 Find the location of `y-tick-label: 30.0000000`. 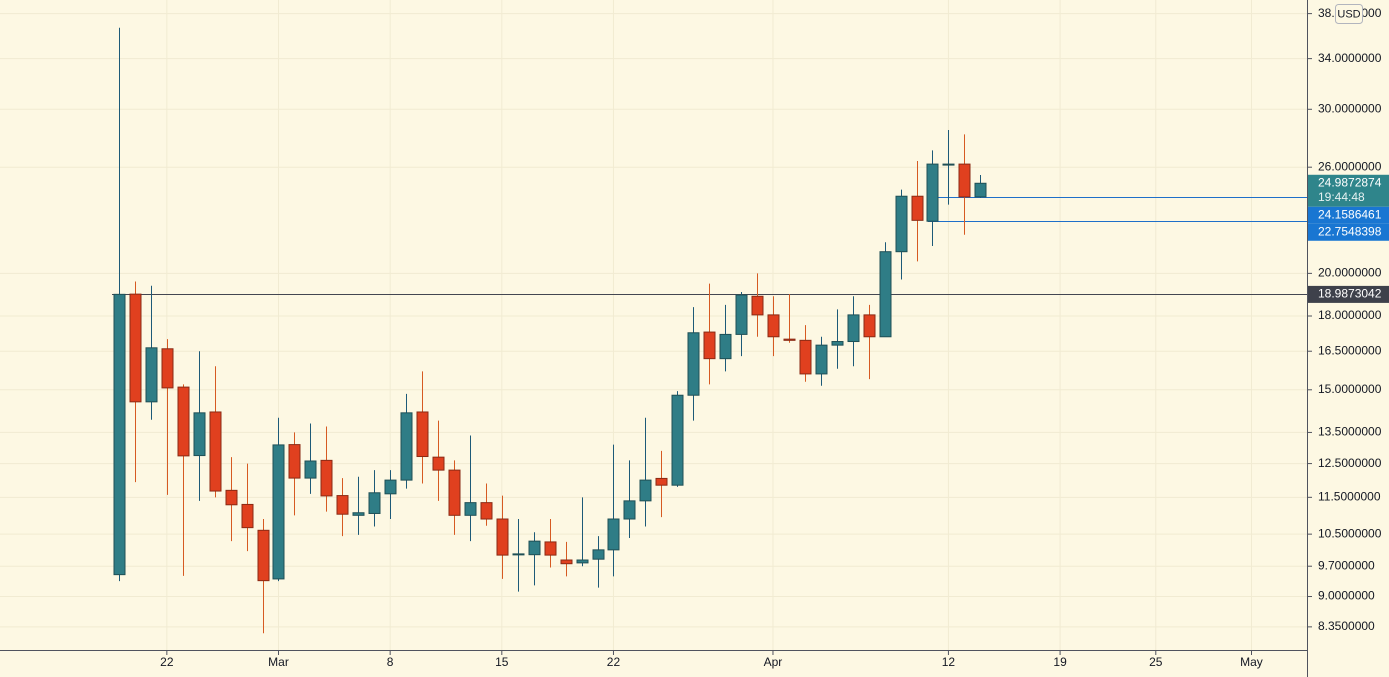

y-tick-label: 30.0000000 is located at coordinates (1350, 108).